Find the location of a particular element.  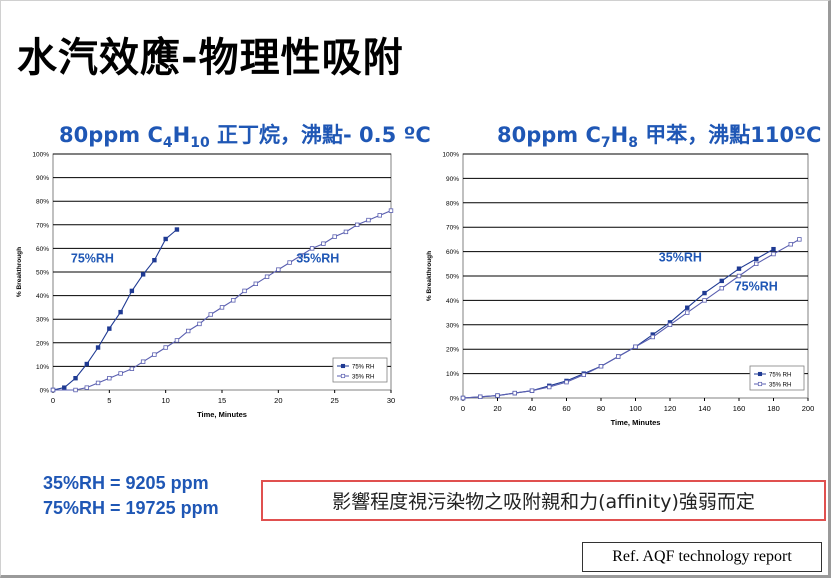

right-heading-suffix: 甲苯，沸點110ºC is located at coordinates (729, 135).